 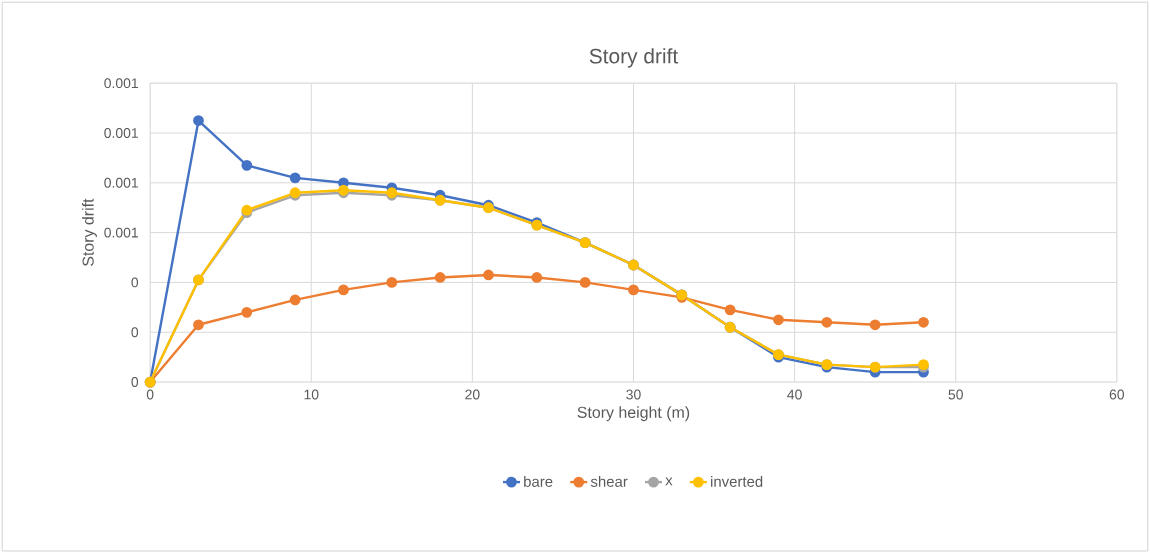 I want to click on y-axis-title: Story drift, so click(x=89, y=232).